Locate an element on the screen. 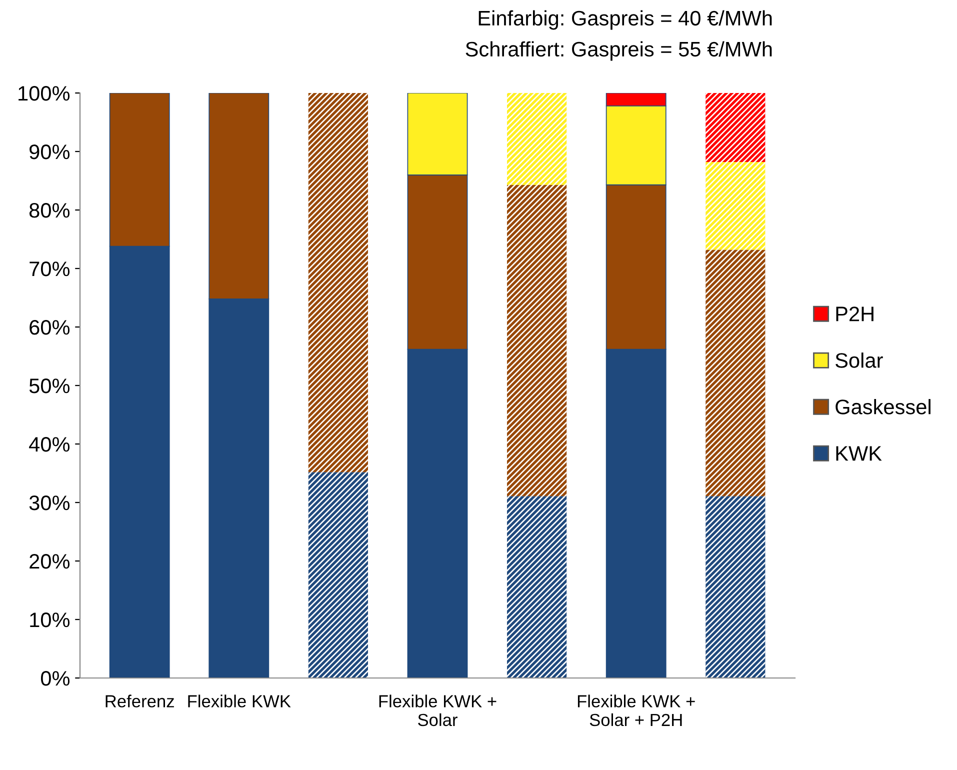 The height and width of the screenshot is (770, 957). y-tick-label: 90% is located at coordinates (50, 152).